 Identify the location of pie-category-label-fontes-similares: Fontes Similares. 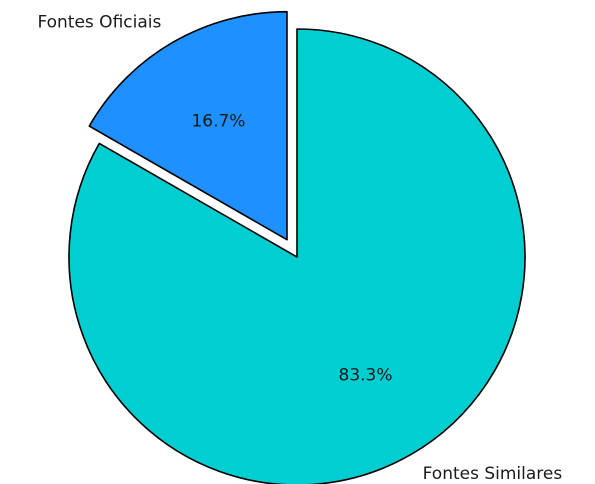
(493, 474).